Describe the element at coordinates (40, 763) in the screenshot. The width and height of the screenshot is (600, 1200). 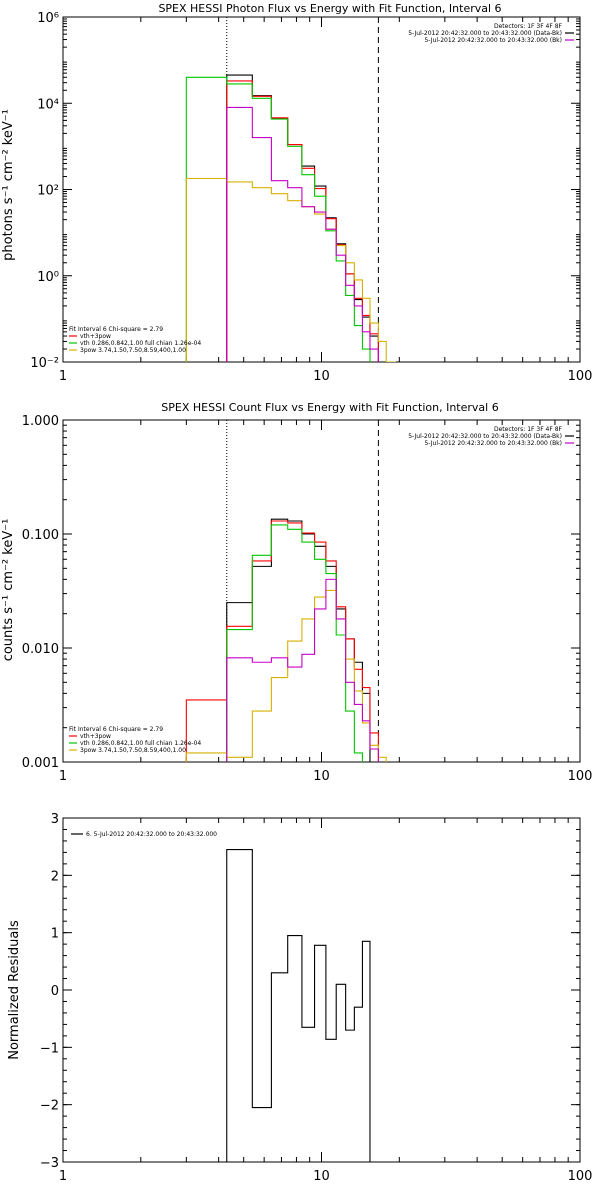
I see `y-tick-label: 0.001` at that location.